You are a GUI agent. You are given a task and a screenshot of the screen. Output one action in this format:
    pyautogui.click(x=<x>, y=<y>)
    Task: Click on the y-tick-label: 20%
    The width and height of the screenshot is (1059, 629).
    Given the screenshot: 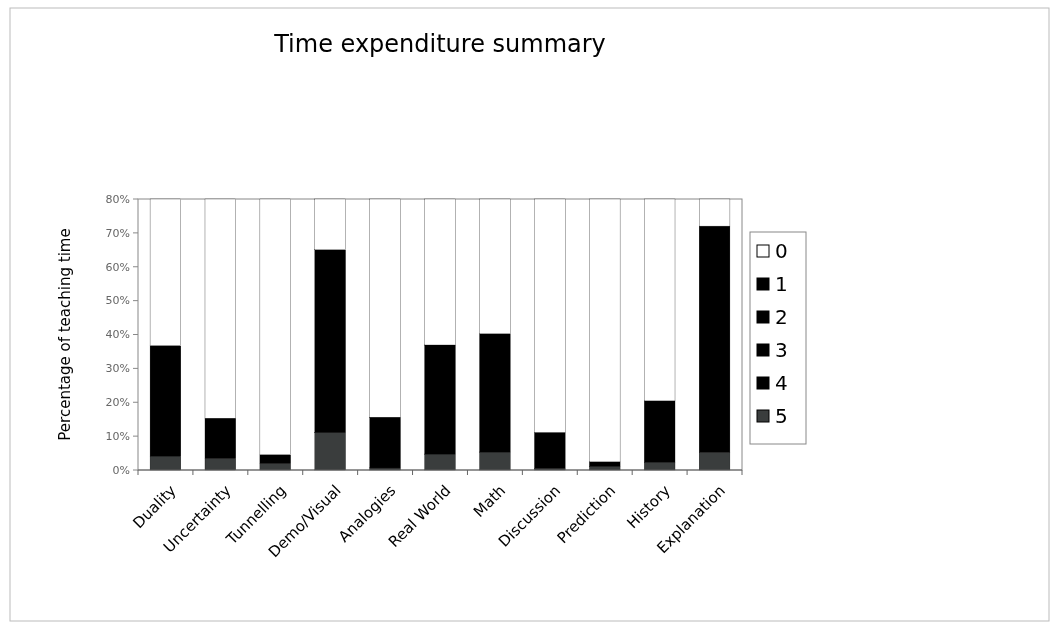 What is the action you would take?
    pyautogui.click(x=117, y=403)
    